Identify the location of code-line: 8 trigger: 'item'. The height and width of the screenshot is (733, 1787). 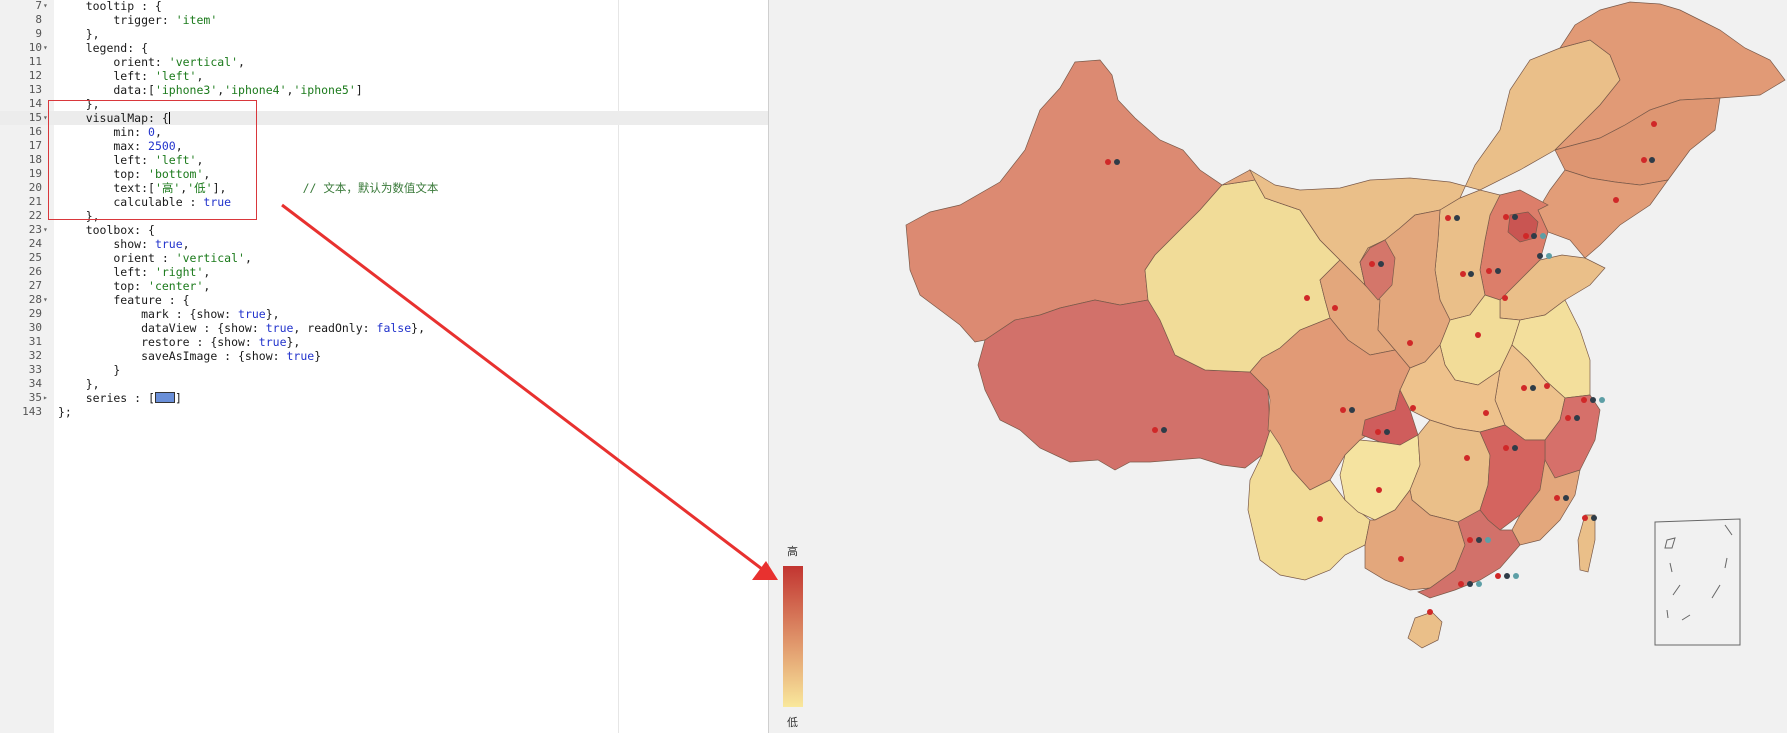
(384, 20).